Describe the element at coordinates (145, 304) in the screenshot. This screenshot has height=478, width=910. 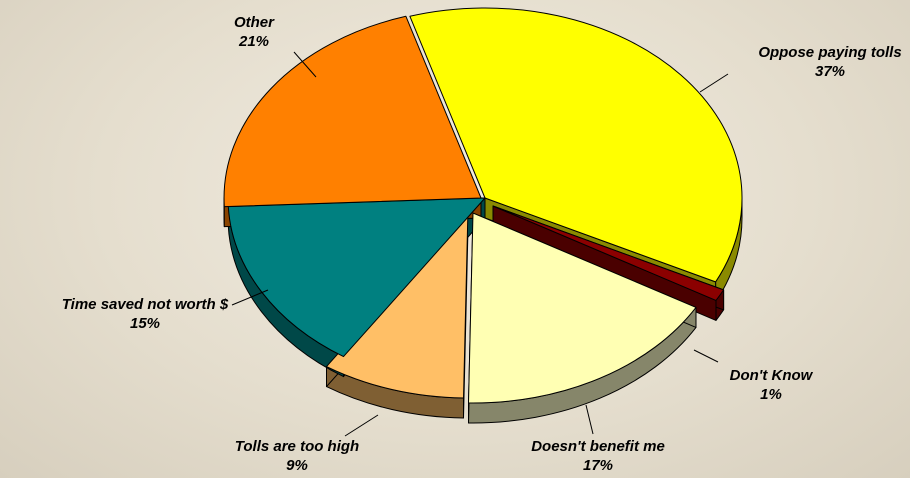
I see `slice-name: Time saved not worth $` at that location.